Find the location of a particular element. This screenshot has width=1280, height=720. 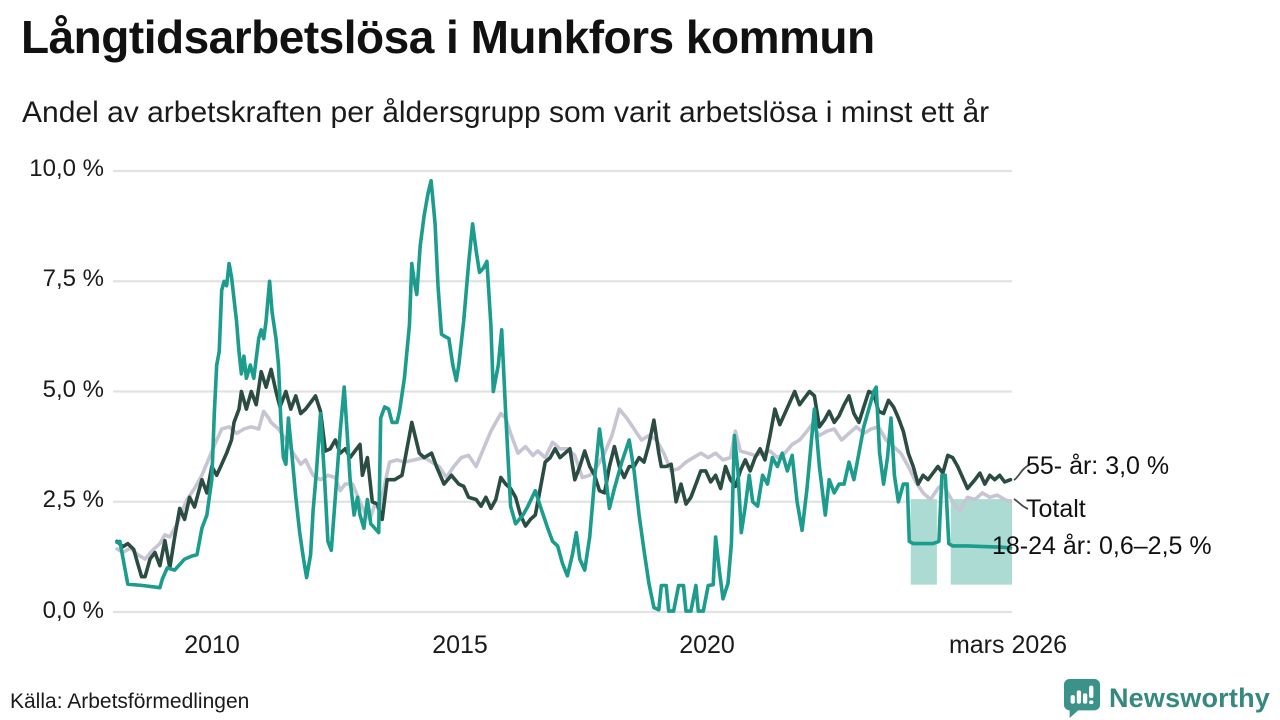

x-tick-2010: 2010 is located at coordinates (212, 645).